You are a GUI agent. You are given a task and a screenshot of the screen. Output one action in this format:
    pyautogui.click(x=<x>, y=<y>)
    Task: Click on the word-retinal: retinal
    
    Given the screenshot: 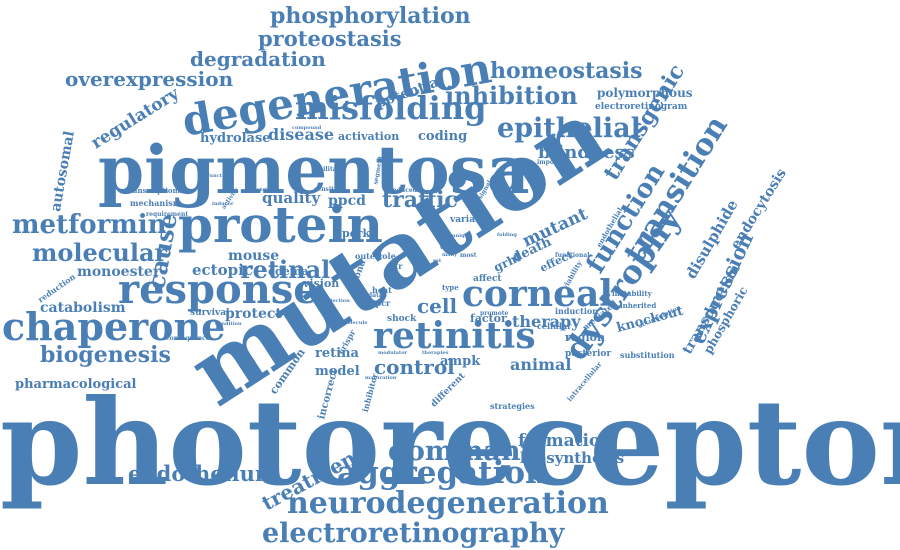 What is the action you would take?
    pyautogui.click(x=285, y=269)
    